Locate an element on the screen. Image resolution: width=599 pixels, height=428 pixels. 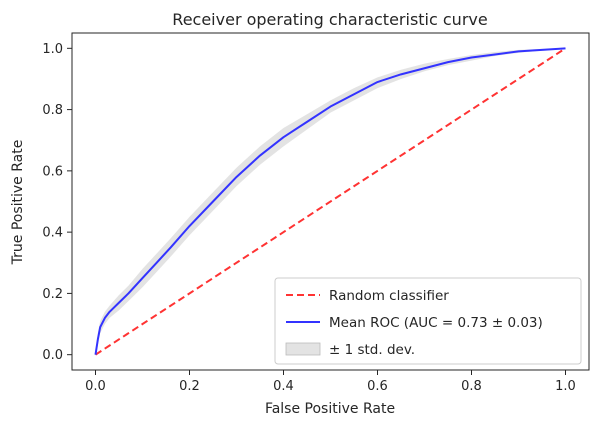
y-tick-label: 0.4 is located at coordinates (52, 233).